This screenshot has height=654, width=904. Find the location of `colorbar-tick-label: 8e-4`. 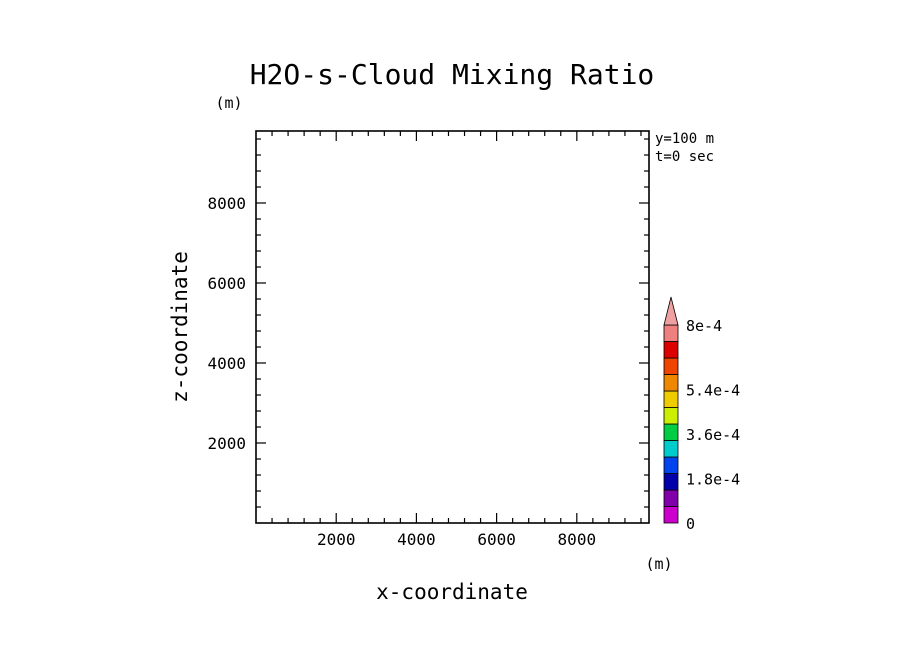

colorbar-tick-label: 8e-4 is located at coordinates (704, 326).